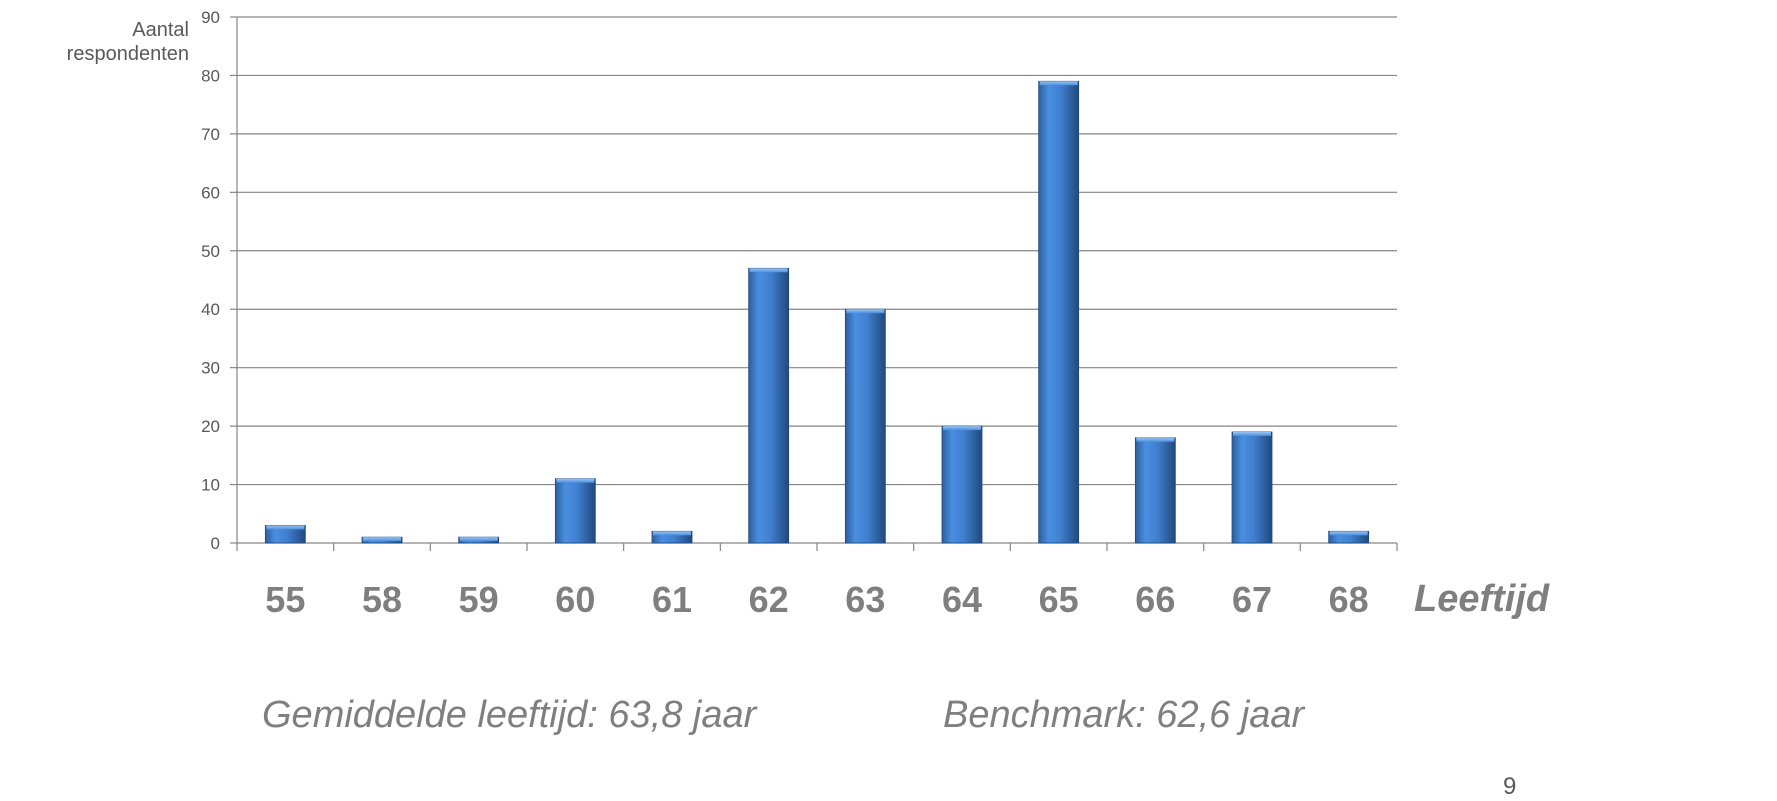 This screenshot has width=1777, height=801. Describe the element at coordinates (1124, 715) in the screenshot. I see `benchmark-note: Benchmark: 62,6 jaar` at that location.